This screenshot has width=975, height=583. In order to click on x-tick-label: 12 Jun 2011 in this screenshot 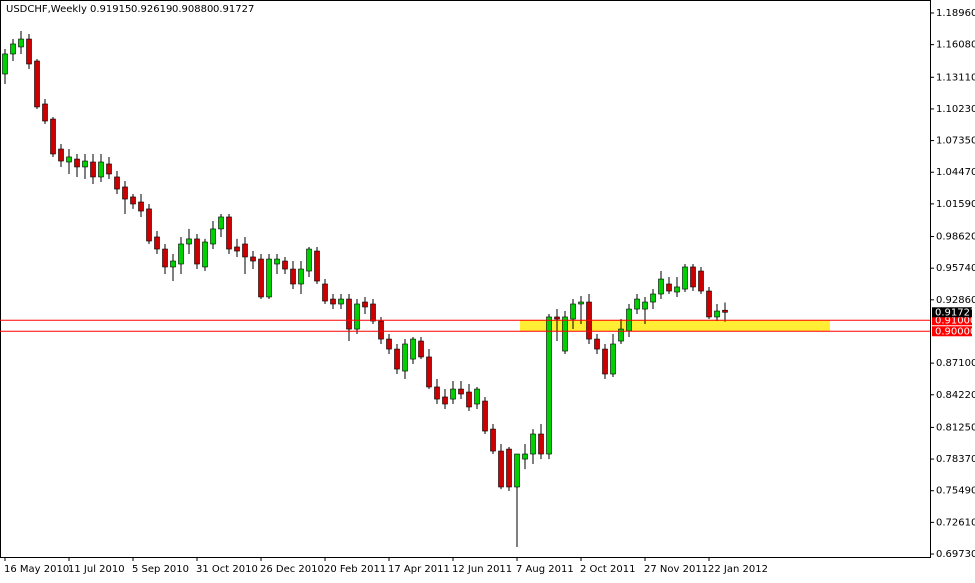, I will do `click(482, 569)`.